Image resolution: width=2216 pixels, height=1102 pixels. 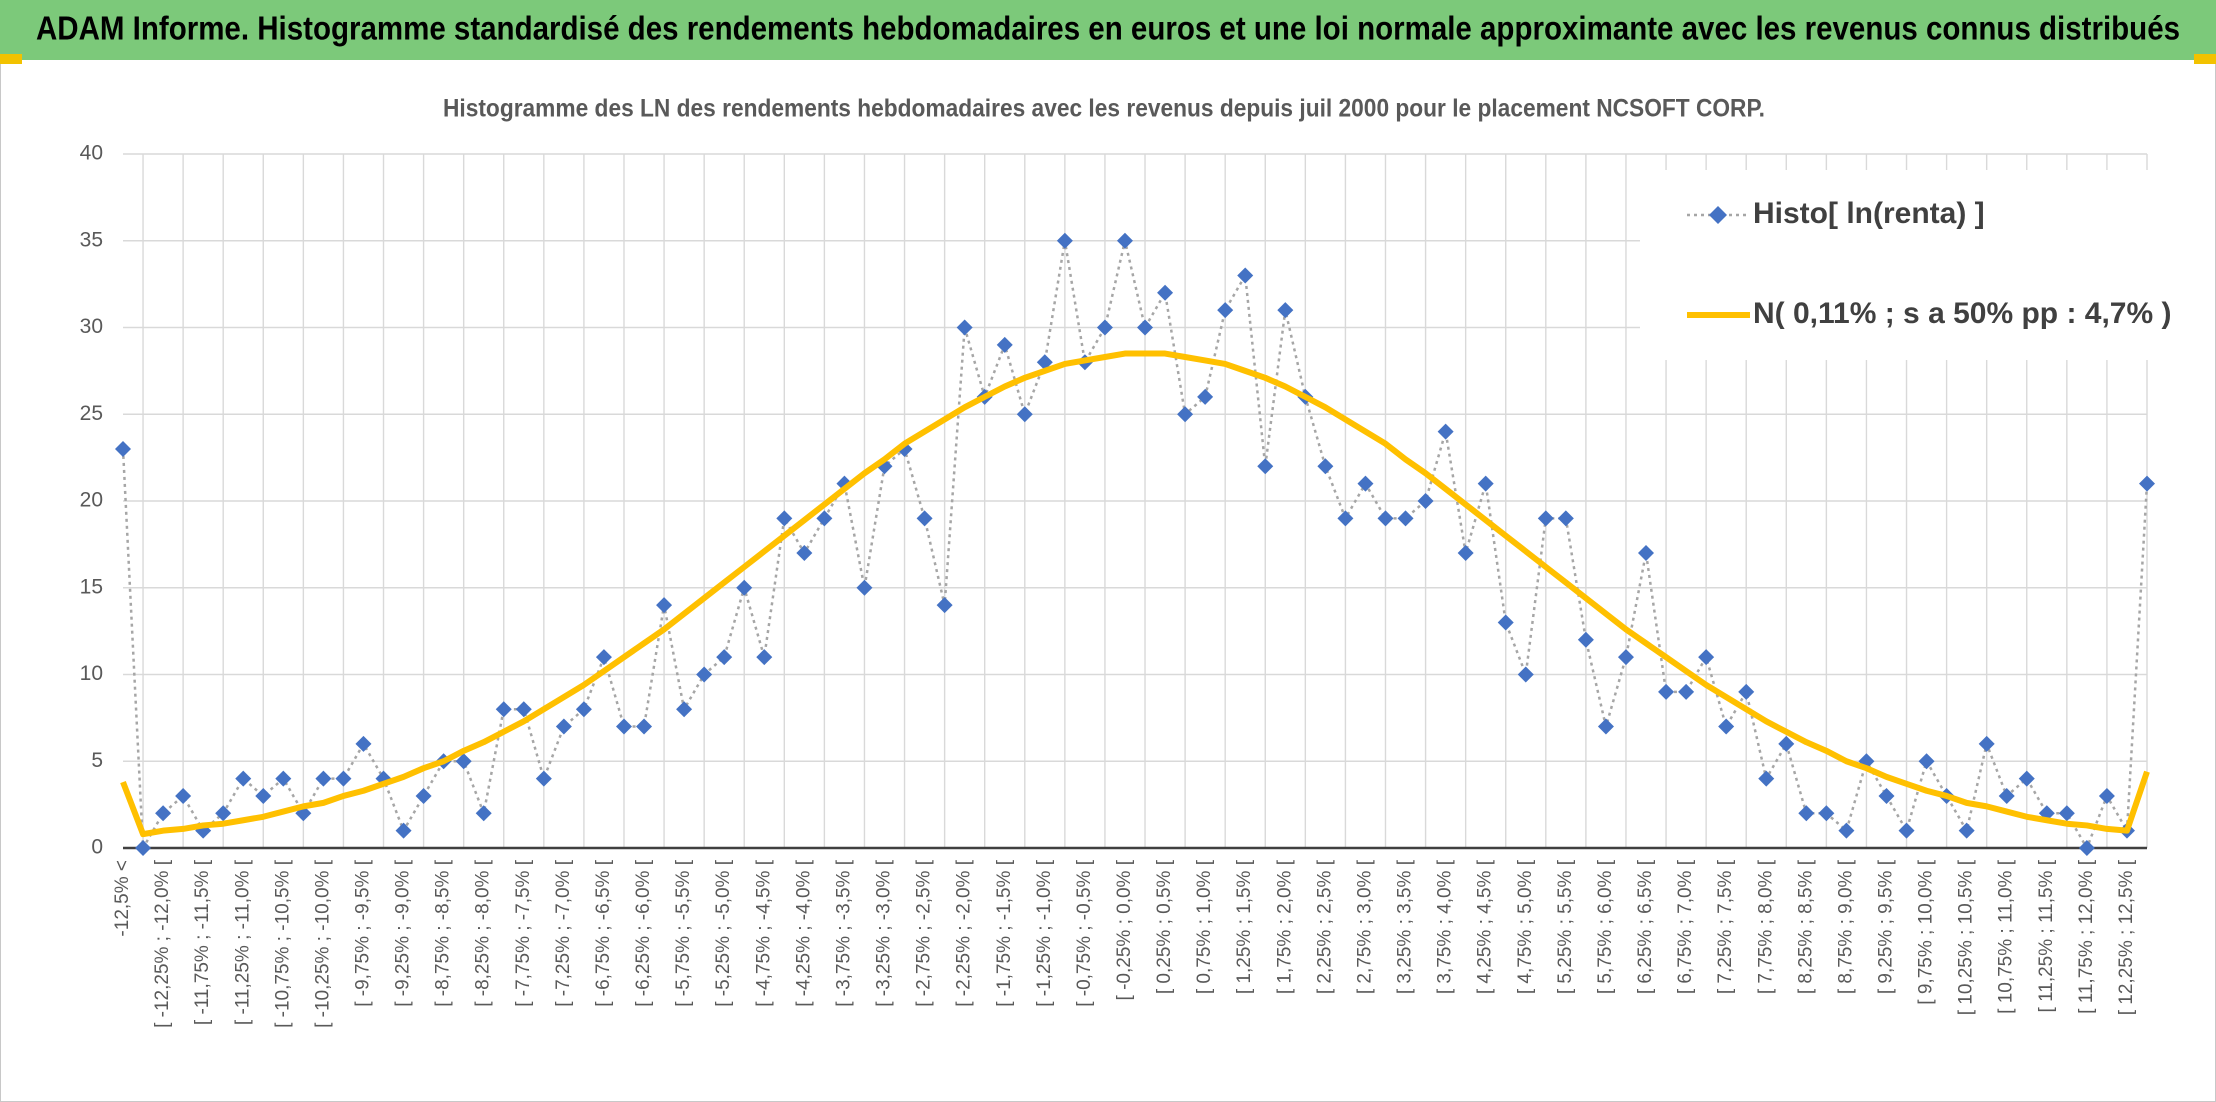 What do you see at coordinates (1685, 926) in the screenshot?
I see `x-tick-label: [ 6,75% ; 7,0% [` at bounding box center [1685, 926].